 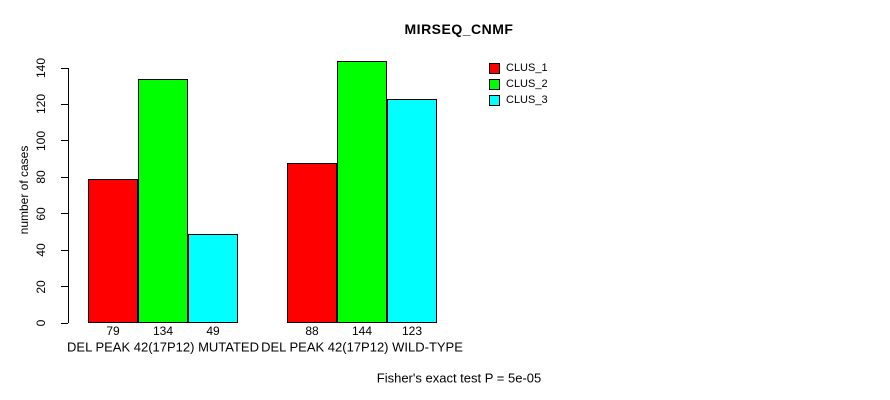 I want to click on bar-clus_2-group2, so click(x=362, y=192).